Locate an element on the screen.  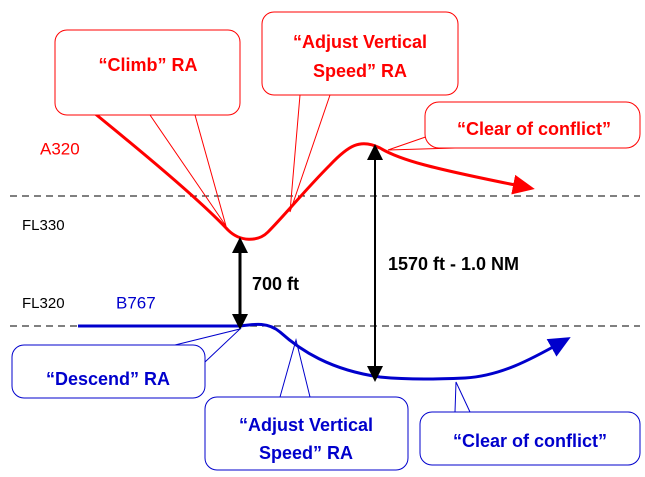
callout-text: “Descend” RA is located at coordinates (108, 379).